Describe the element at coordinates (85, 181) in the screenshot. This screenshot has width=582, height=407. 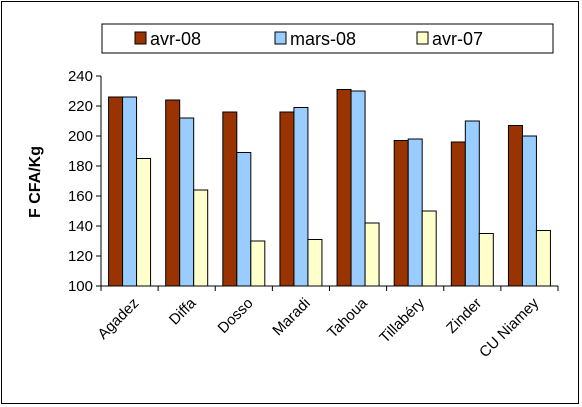
I see `y-axis: 100 120 140 160 180 200 220 240` at that location.